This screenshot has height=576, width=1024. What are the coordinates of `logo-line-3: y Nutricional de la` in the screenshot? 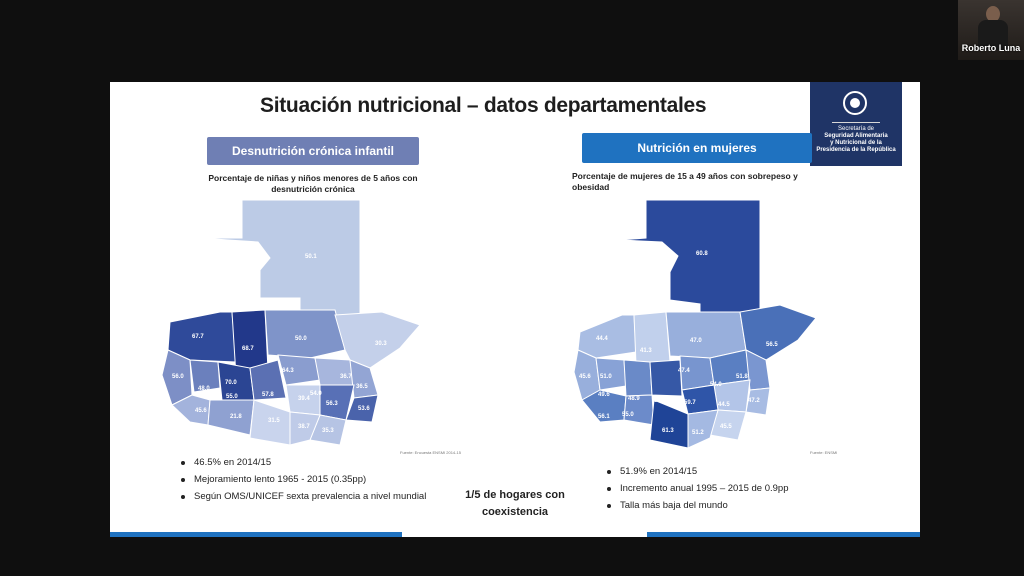 It's located at (856, 143).